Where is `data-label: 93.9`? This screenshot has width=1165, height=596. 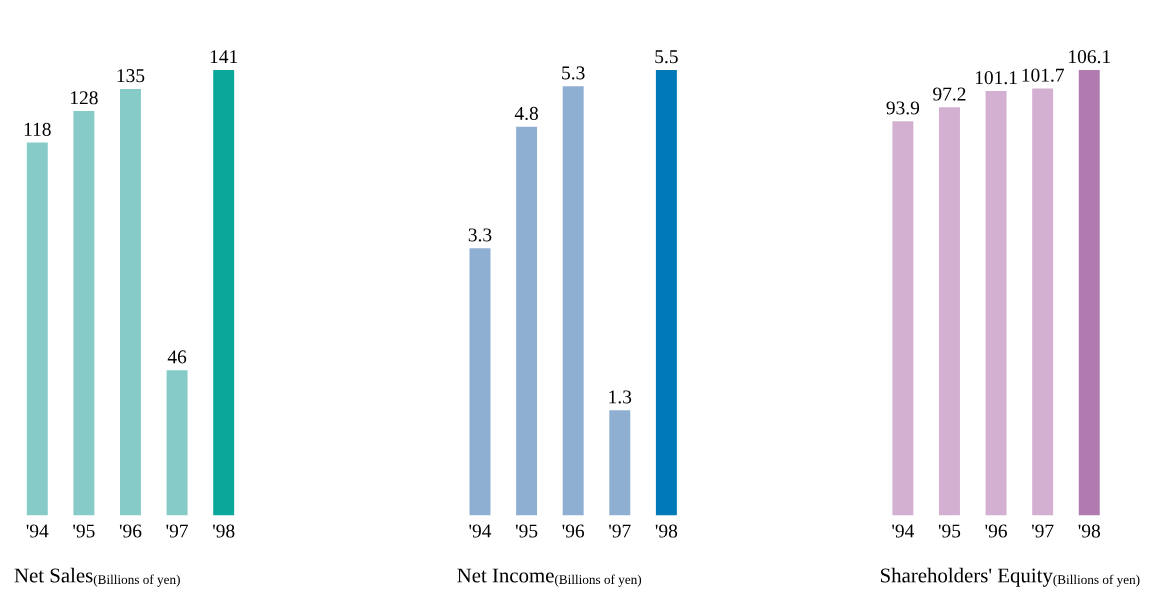 data-label: 93.9 is located at coordinates (903, 108).